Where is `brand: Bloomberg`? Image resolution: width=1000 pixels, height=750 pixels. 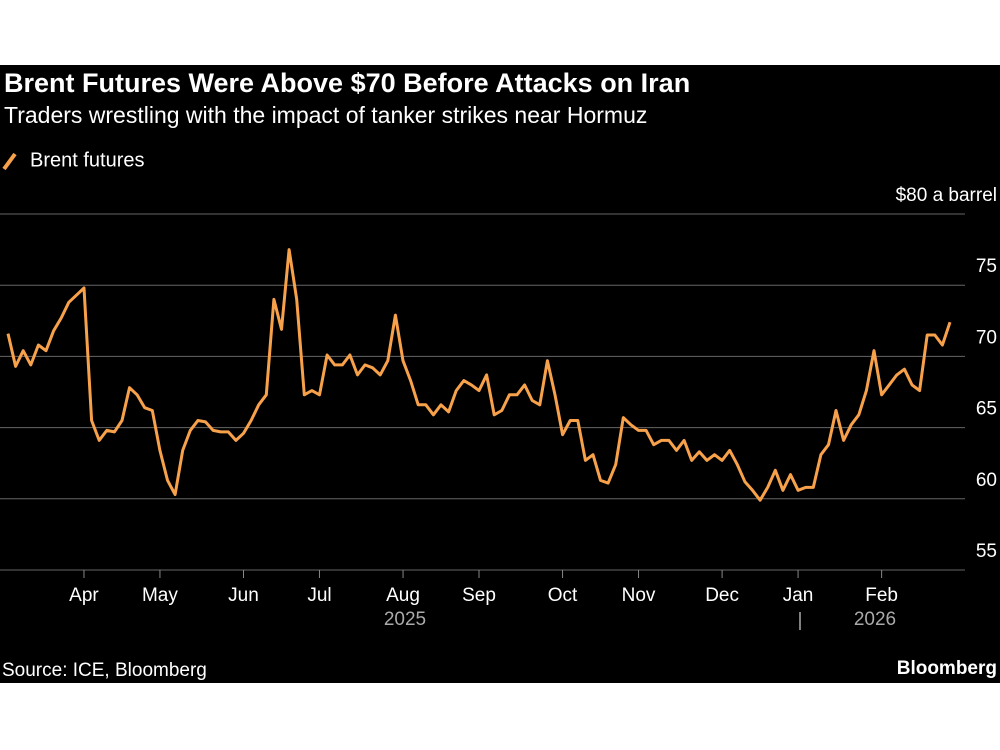 brand: Bloomberg is located at coordinates (947, 668).